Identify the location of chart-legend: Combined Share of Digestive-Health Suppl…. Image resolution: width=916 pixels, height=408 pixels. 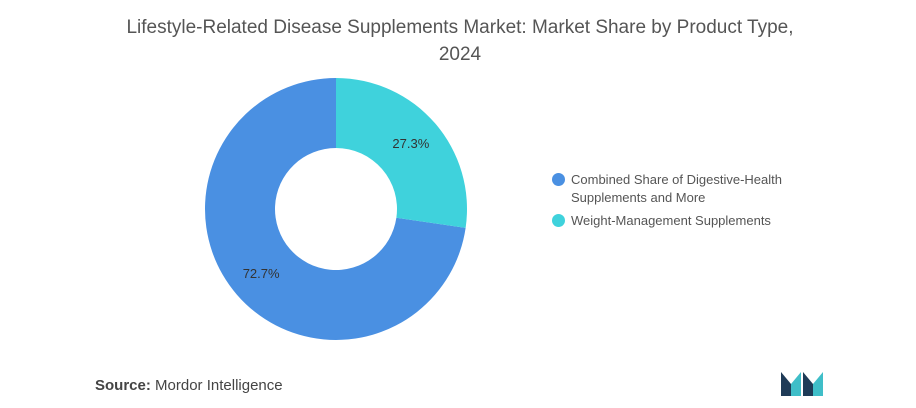
(697, 203).